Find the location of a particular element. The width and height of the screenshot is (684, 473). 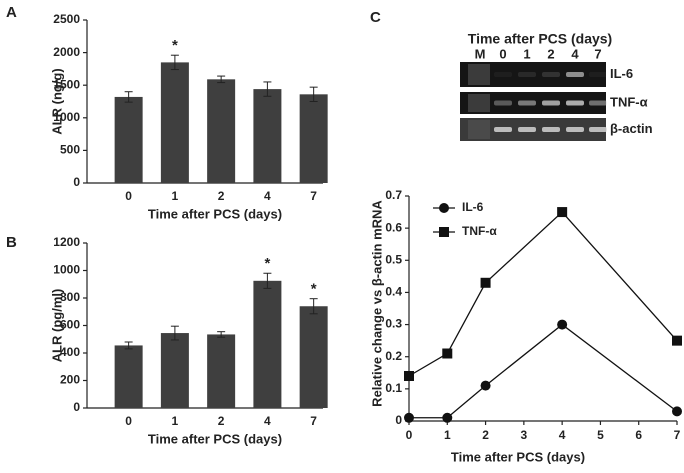

y-tick-label: 0.5 is located at coordinates (393, 259).